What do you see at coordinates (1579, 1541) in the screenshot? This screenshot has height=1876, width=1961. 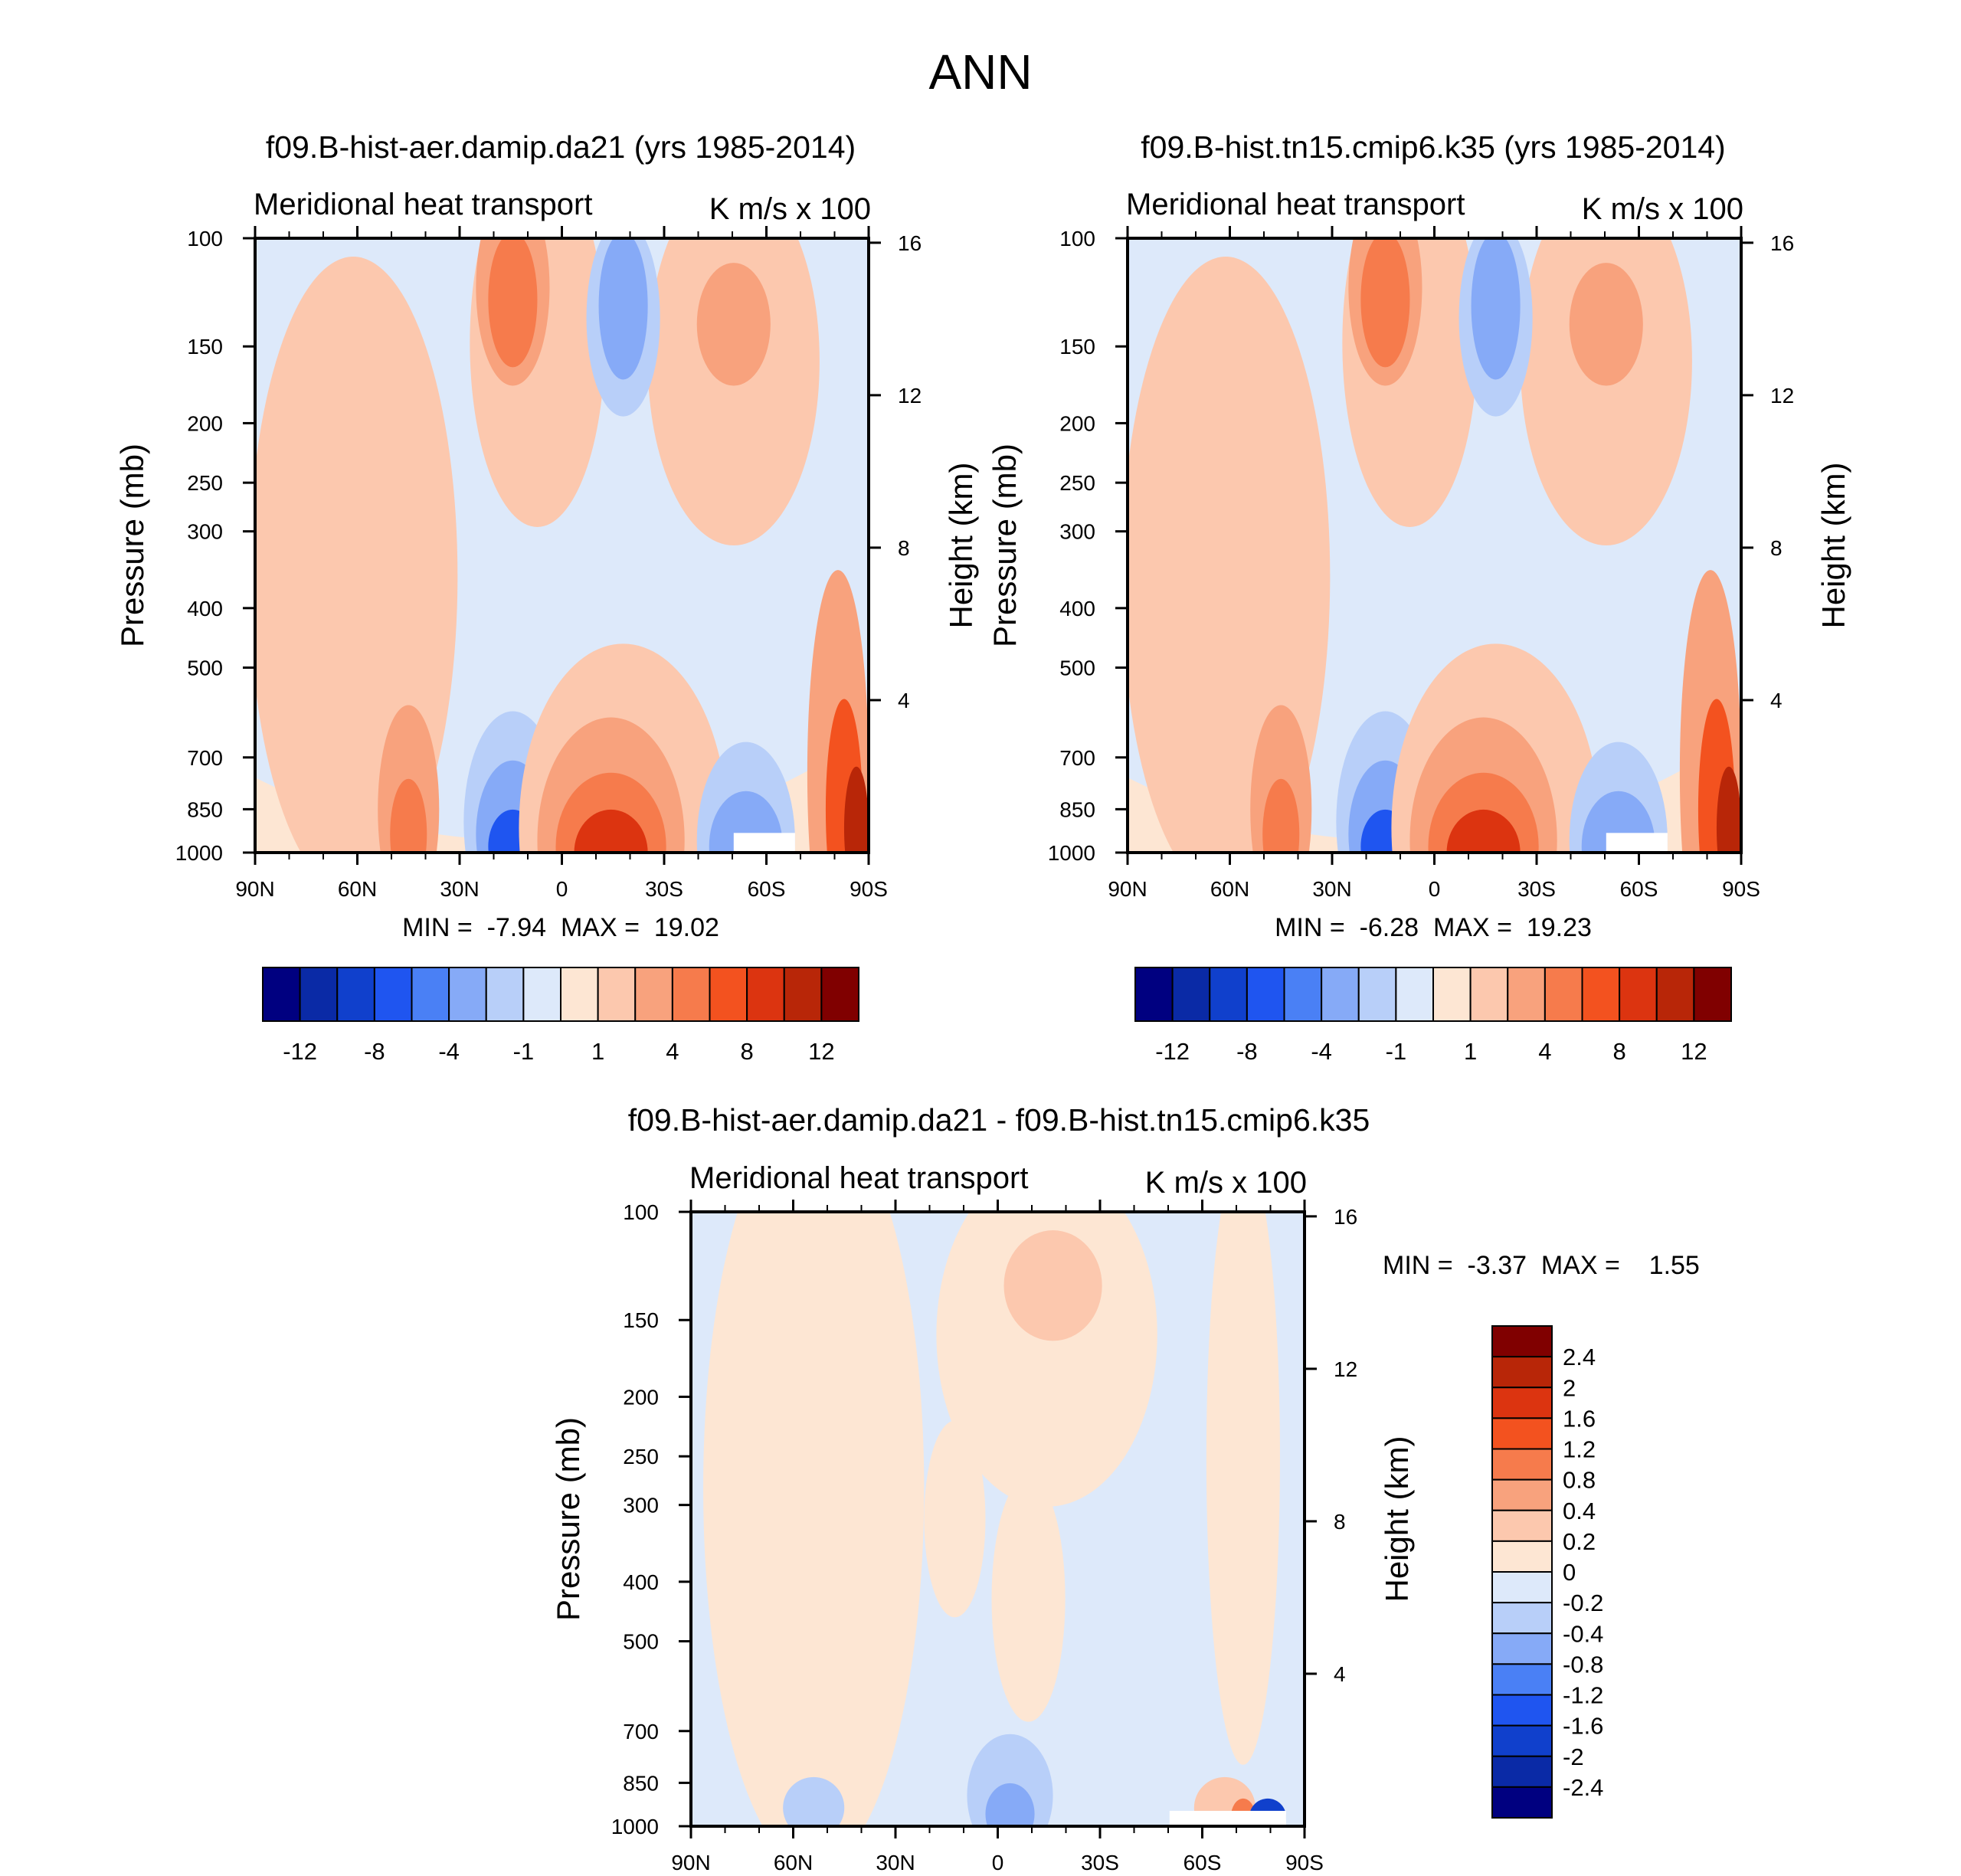 I see `colorbar-label: 0.2` at bounding box center [1579, 1541].